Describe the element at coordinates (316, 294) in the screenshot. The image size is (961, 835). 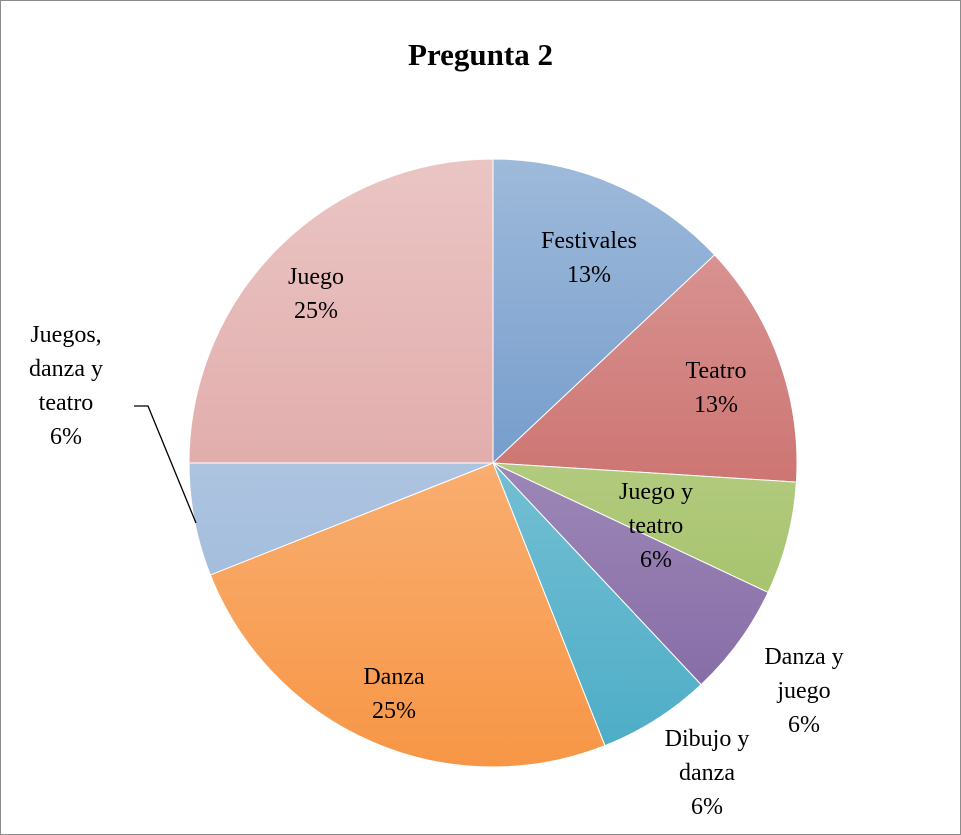
I see `slice-label: Juego 25%` at that location.